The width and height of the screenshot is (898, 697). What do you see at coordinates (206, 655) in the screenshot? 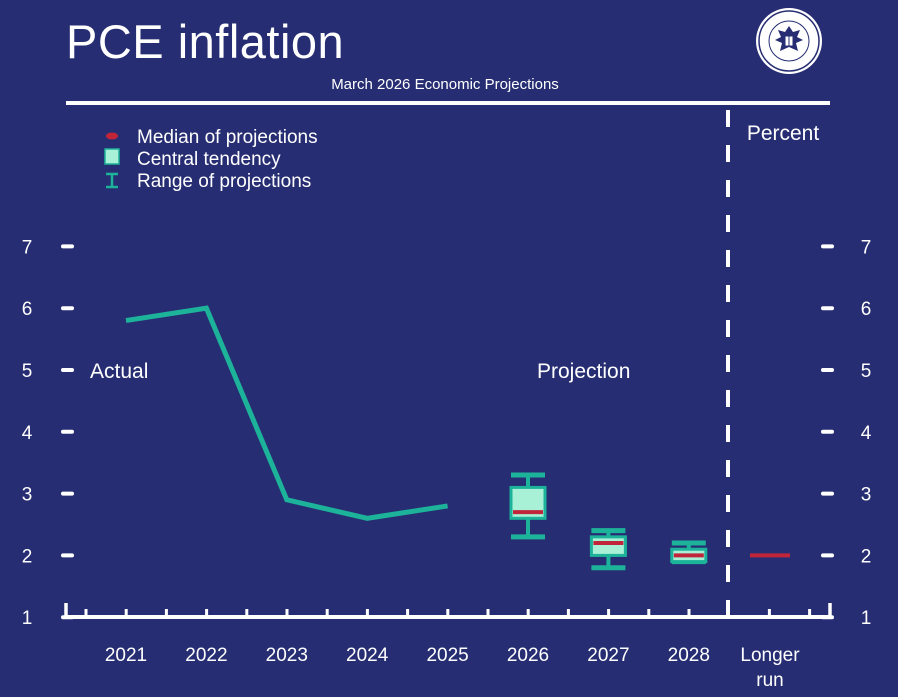
I see `x-tick-label: 2022` at bounding box center [206, 655].